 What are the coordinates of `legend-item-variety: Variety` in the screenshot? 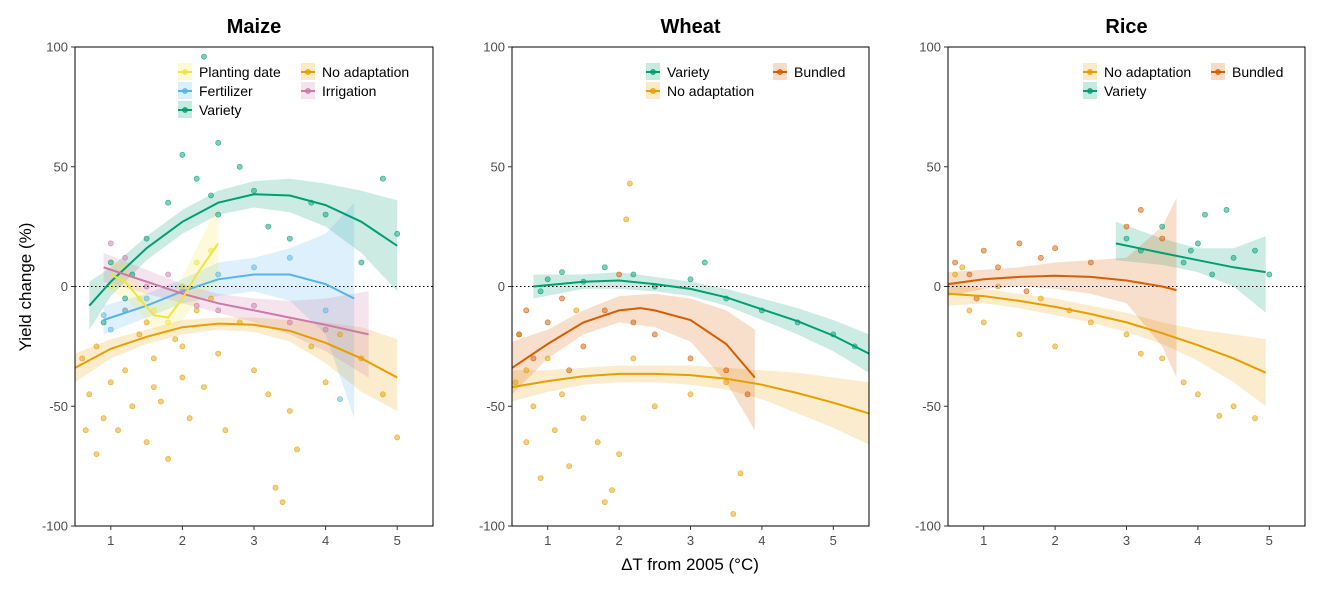 It's located at (1115, 90).